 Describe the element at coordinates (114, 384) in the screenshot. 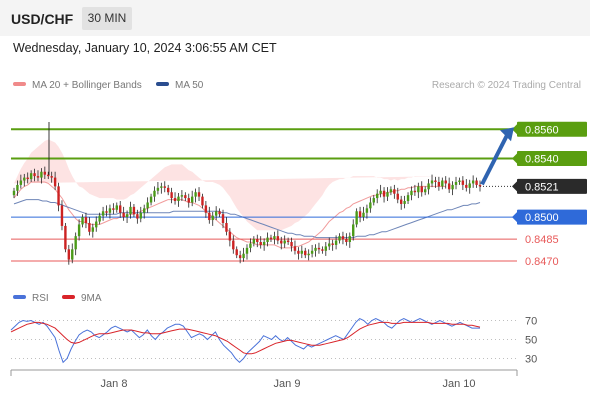

I see `x-tick-label: Jan 8` at that location.